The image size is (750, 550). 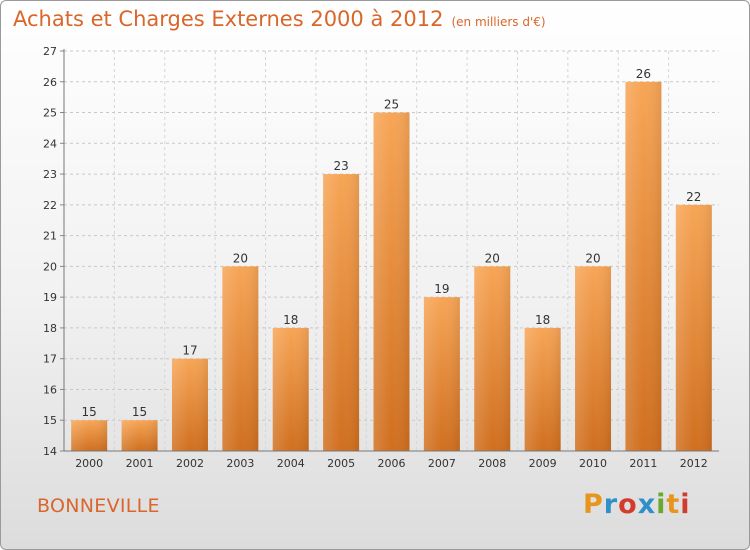 I want to click on proxiti-logo: Proxiti, so click(x=637, y=504).